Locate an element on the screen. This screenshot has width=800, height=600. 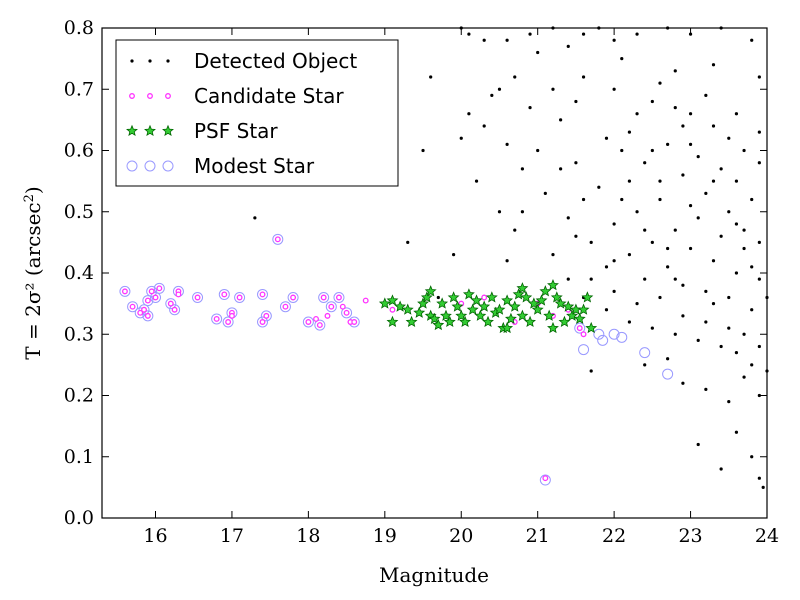
series-psf-star is located at coordinates (488, 306).